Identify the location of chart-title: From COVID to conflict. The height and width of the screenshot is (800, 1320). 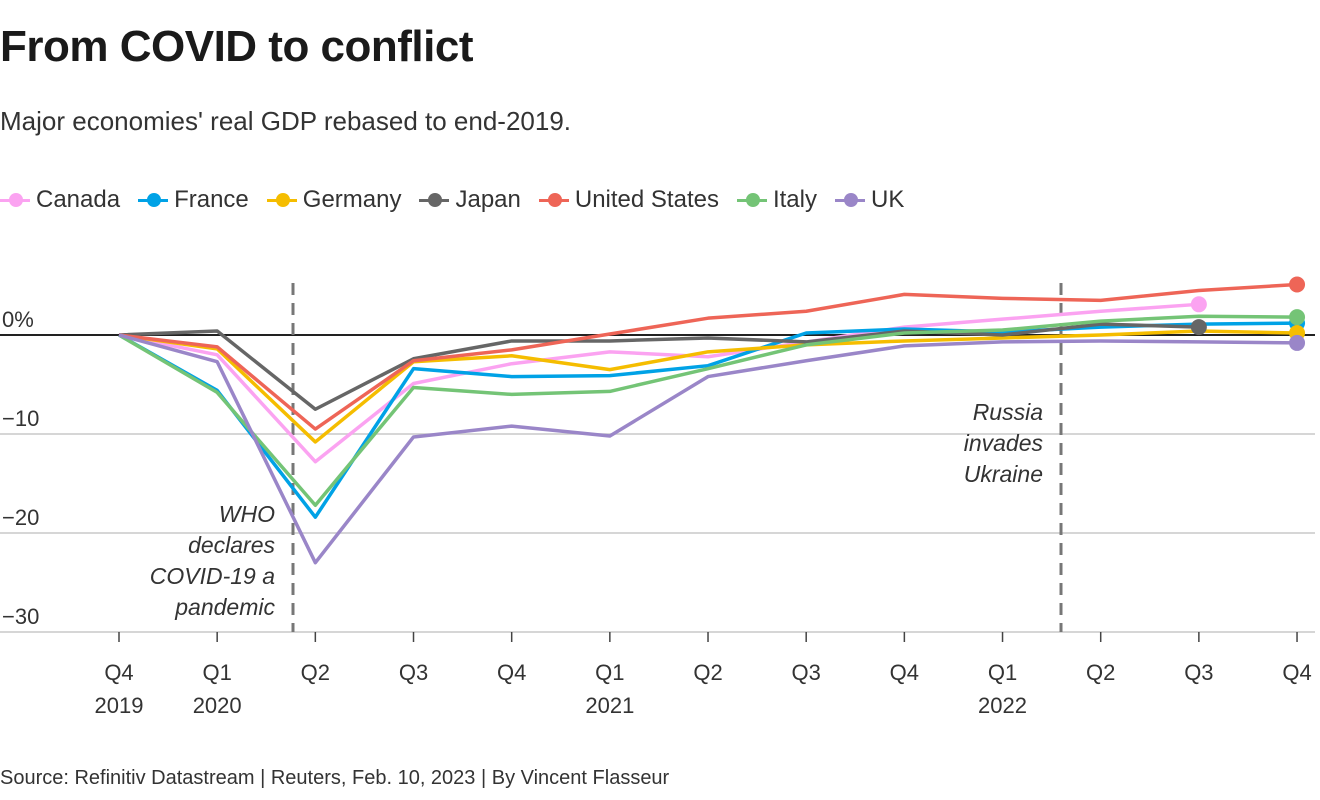
(237, 46).